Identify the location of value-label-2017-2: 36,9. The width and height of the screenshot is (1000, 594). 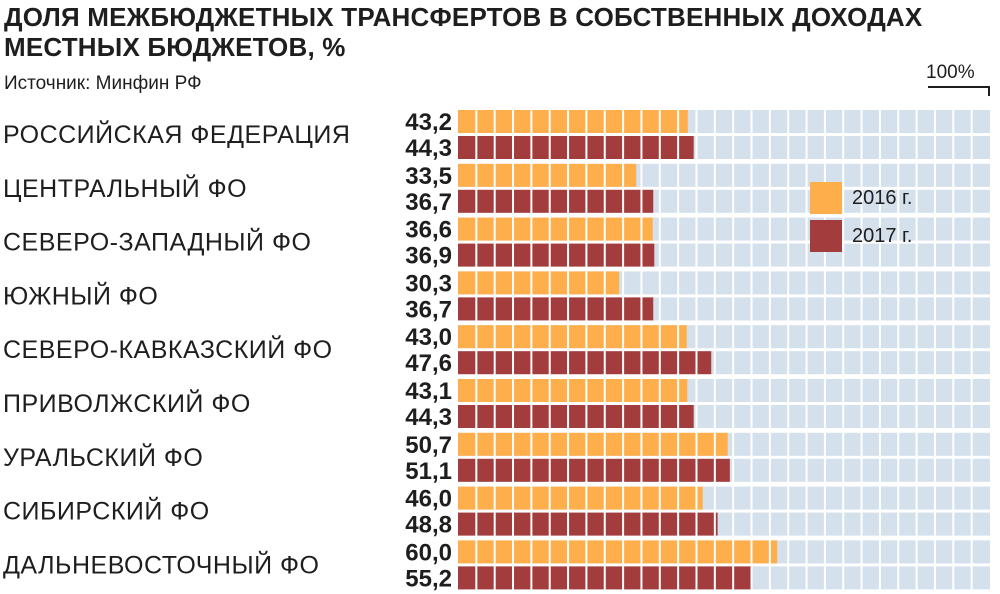
(428, 256).